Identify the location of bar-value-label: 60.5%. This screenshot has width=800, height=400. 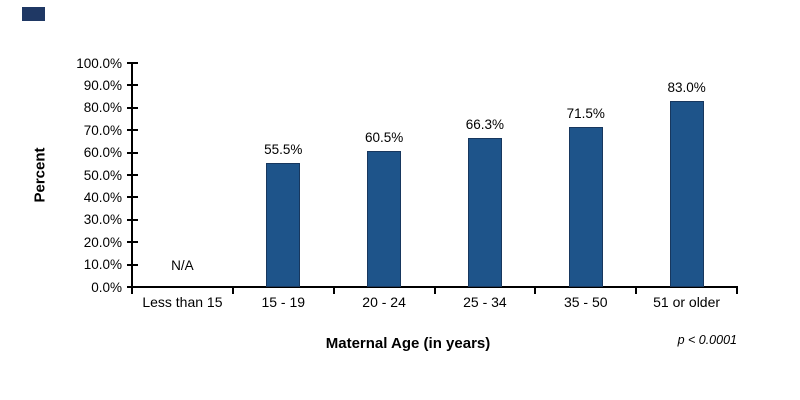
(384, 138).